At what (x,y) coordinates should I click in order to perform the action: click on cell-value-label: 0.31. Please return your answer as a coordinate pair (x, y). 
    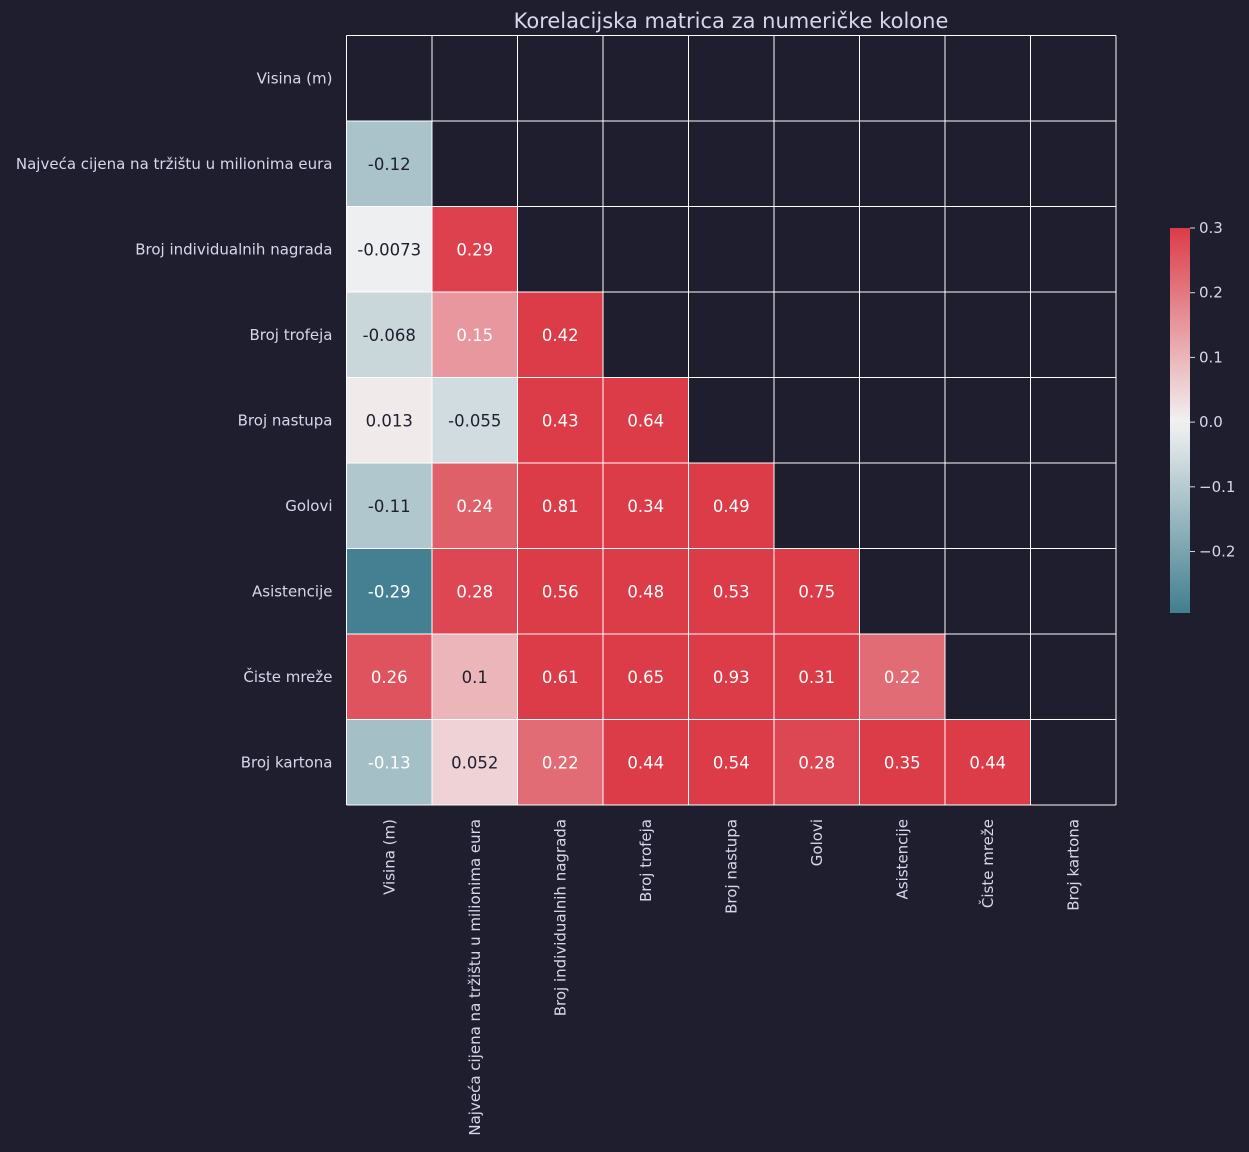
    Looking at the image, I should click on (816, 677).